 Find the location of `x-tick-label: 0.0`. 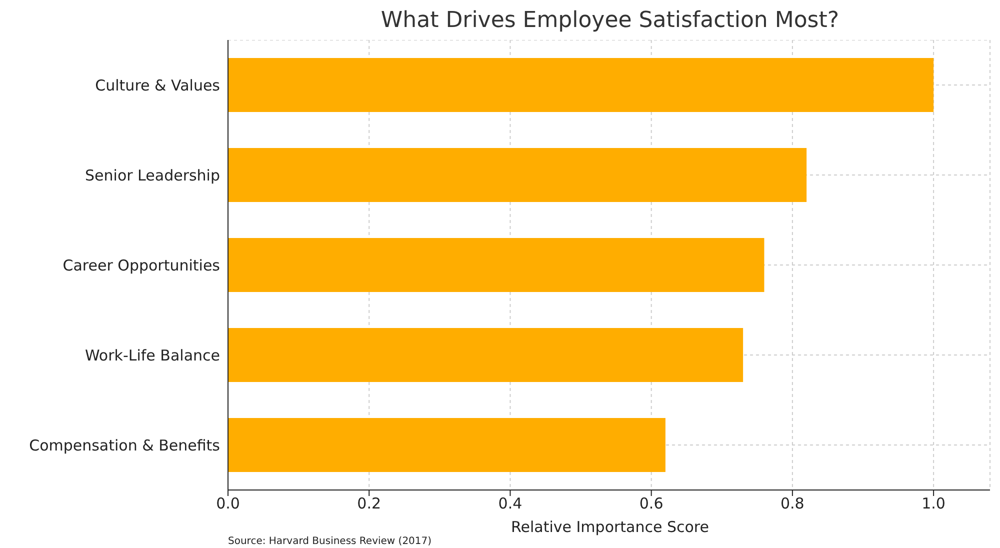

x-tick-label: 0.0 is located at coordinates (228, 503).